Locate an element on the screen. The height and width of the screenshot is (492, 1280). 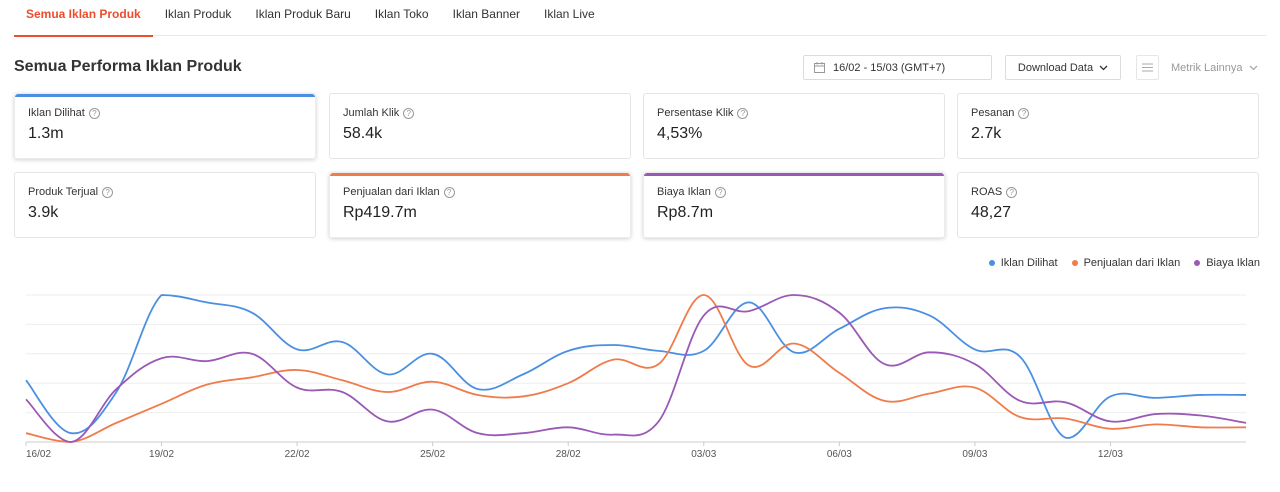
metric-label: Iklan Dilihat is located at coordinates (56, 113).